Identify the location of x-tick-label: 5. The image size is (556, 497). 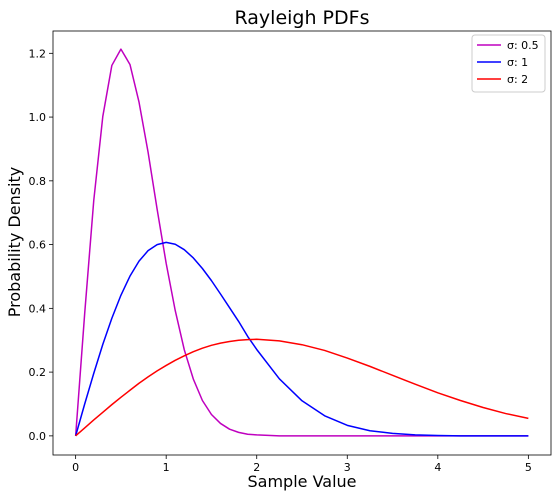
(528, 467).